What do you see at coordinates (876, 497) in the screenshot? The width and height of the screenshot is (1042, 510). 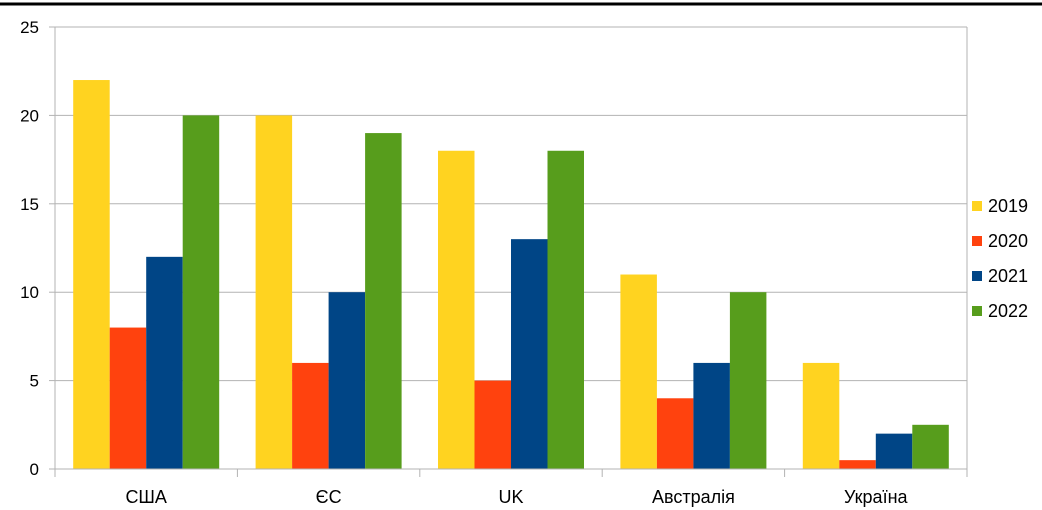 I see `x-tick-label: Україна` at bounding box center [876, 497].